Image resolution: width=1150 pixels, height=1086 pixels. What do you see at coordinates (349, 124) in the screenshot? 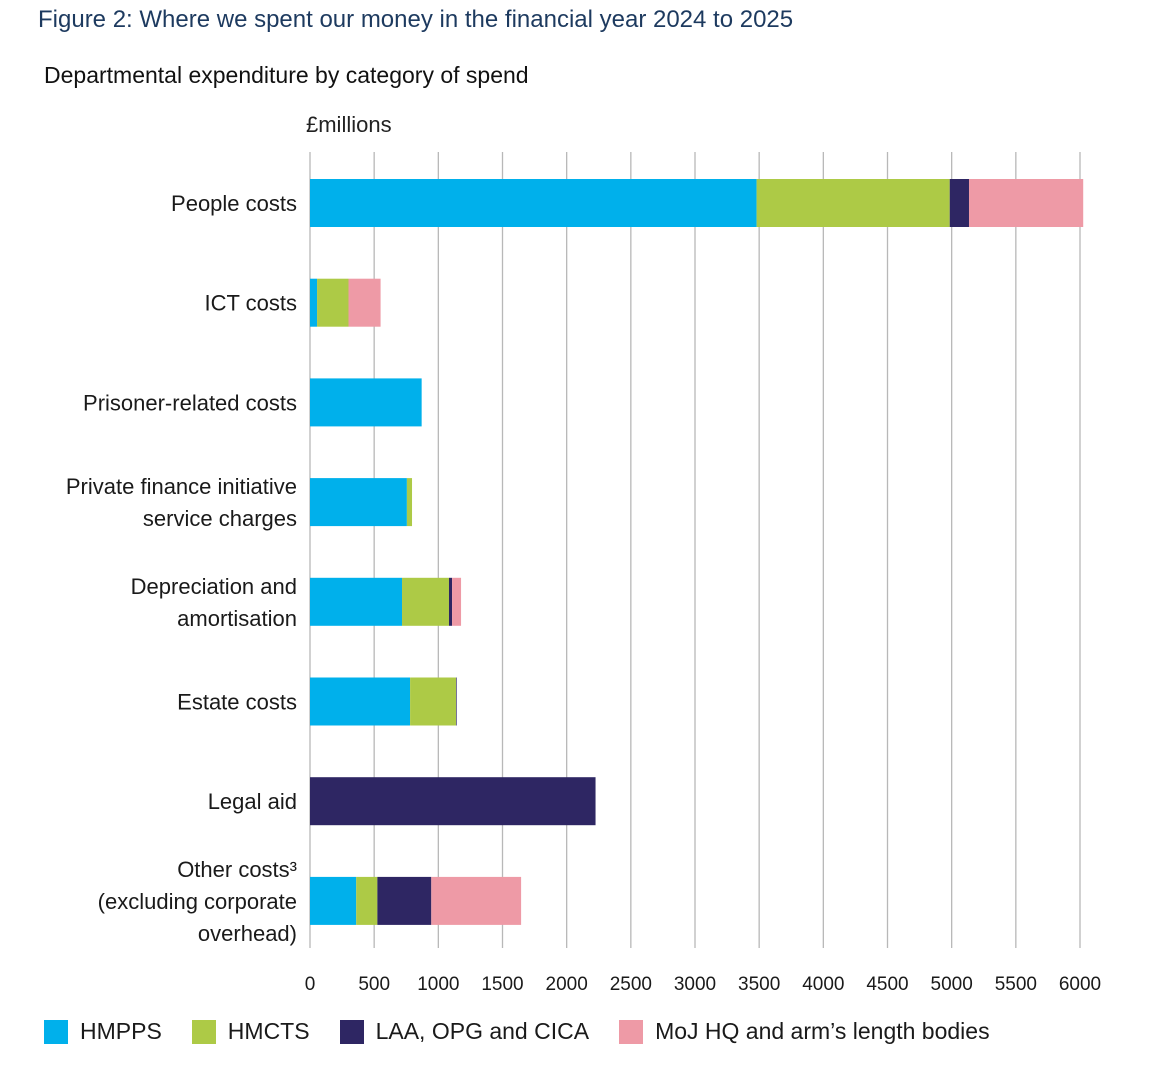
I see `unit-label: £millions` at bounding box center [349, 124].